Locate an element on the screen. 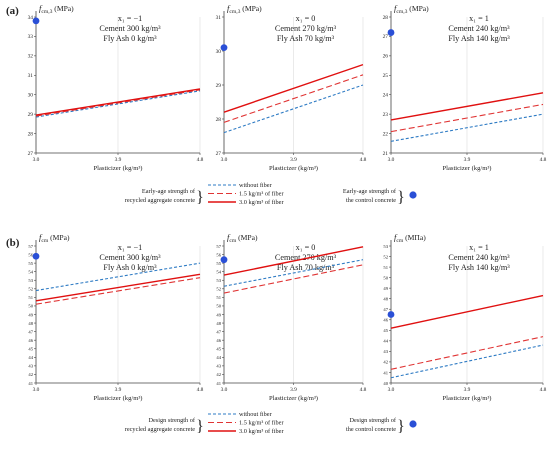 The image size is (550, 462). y-axis-label: fcm (MΠa) is located at coordinates (410, 238).